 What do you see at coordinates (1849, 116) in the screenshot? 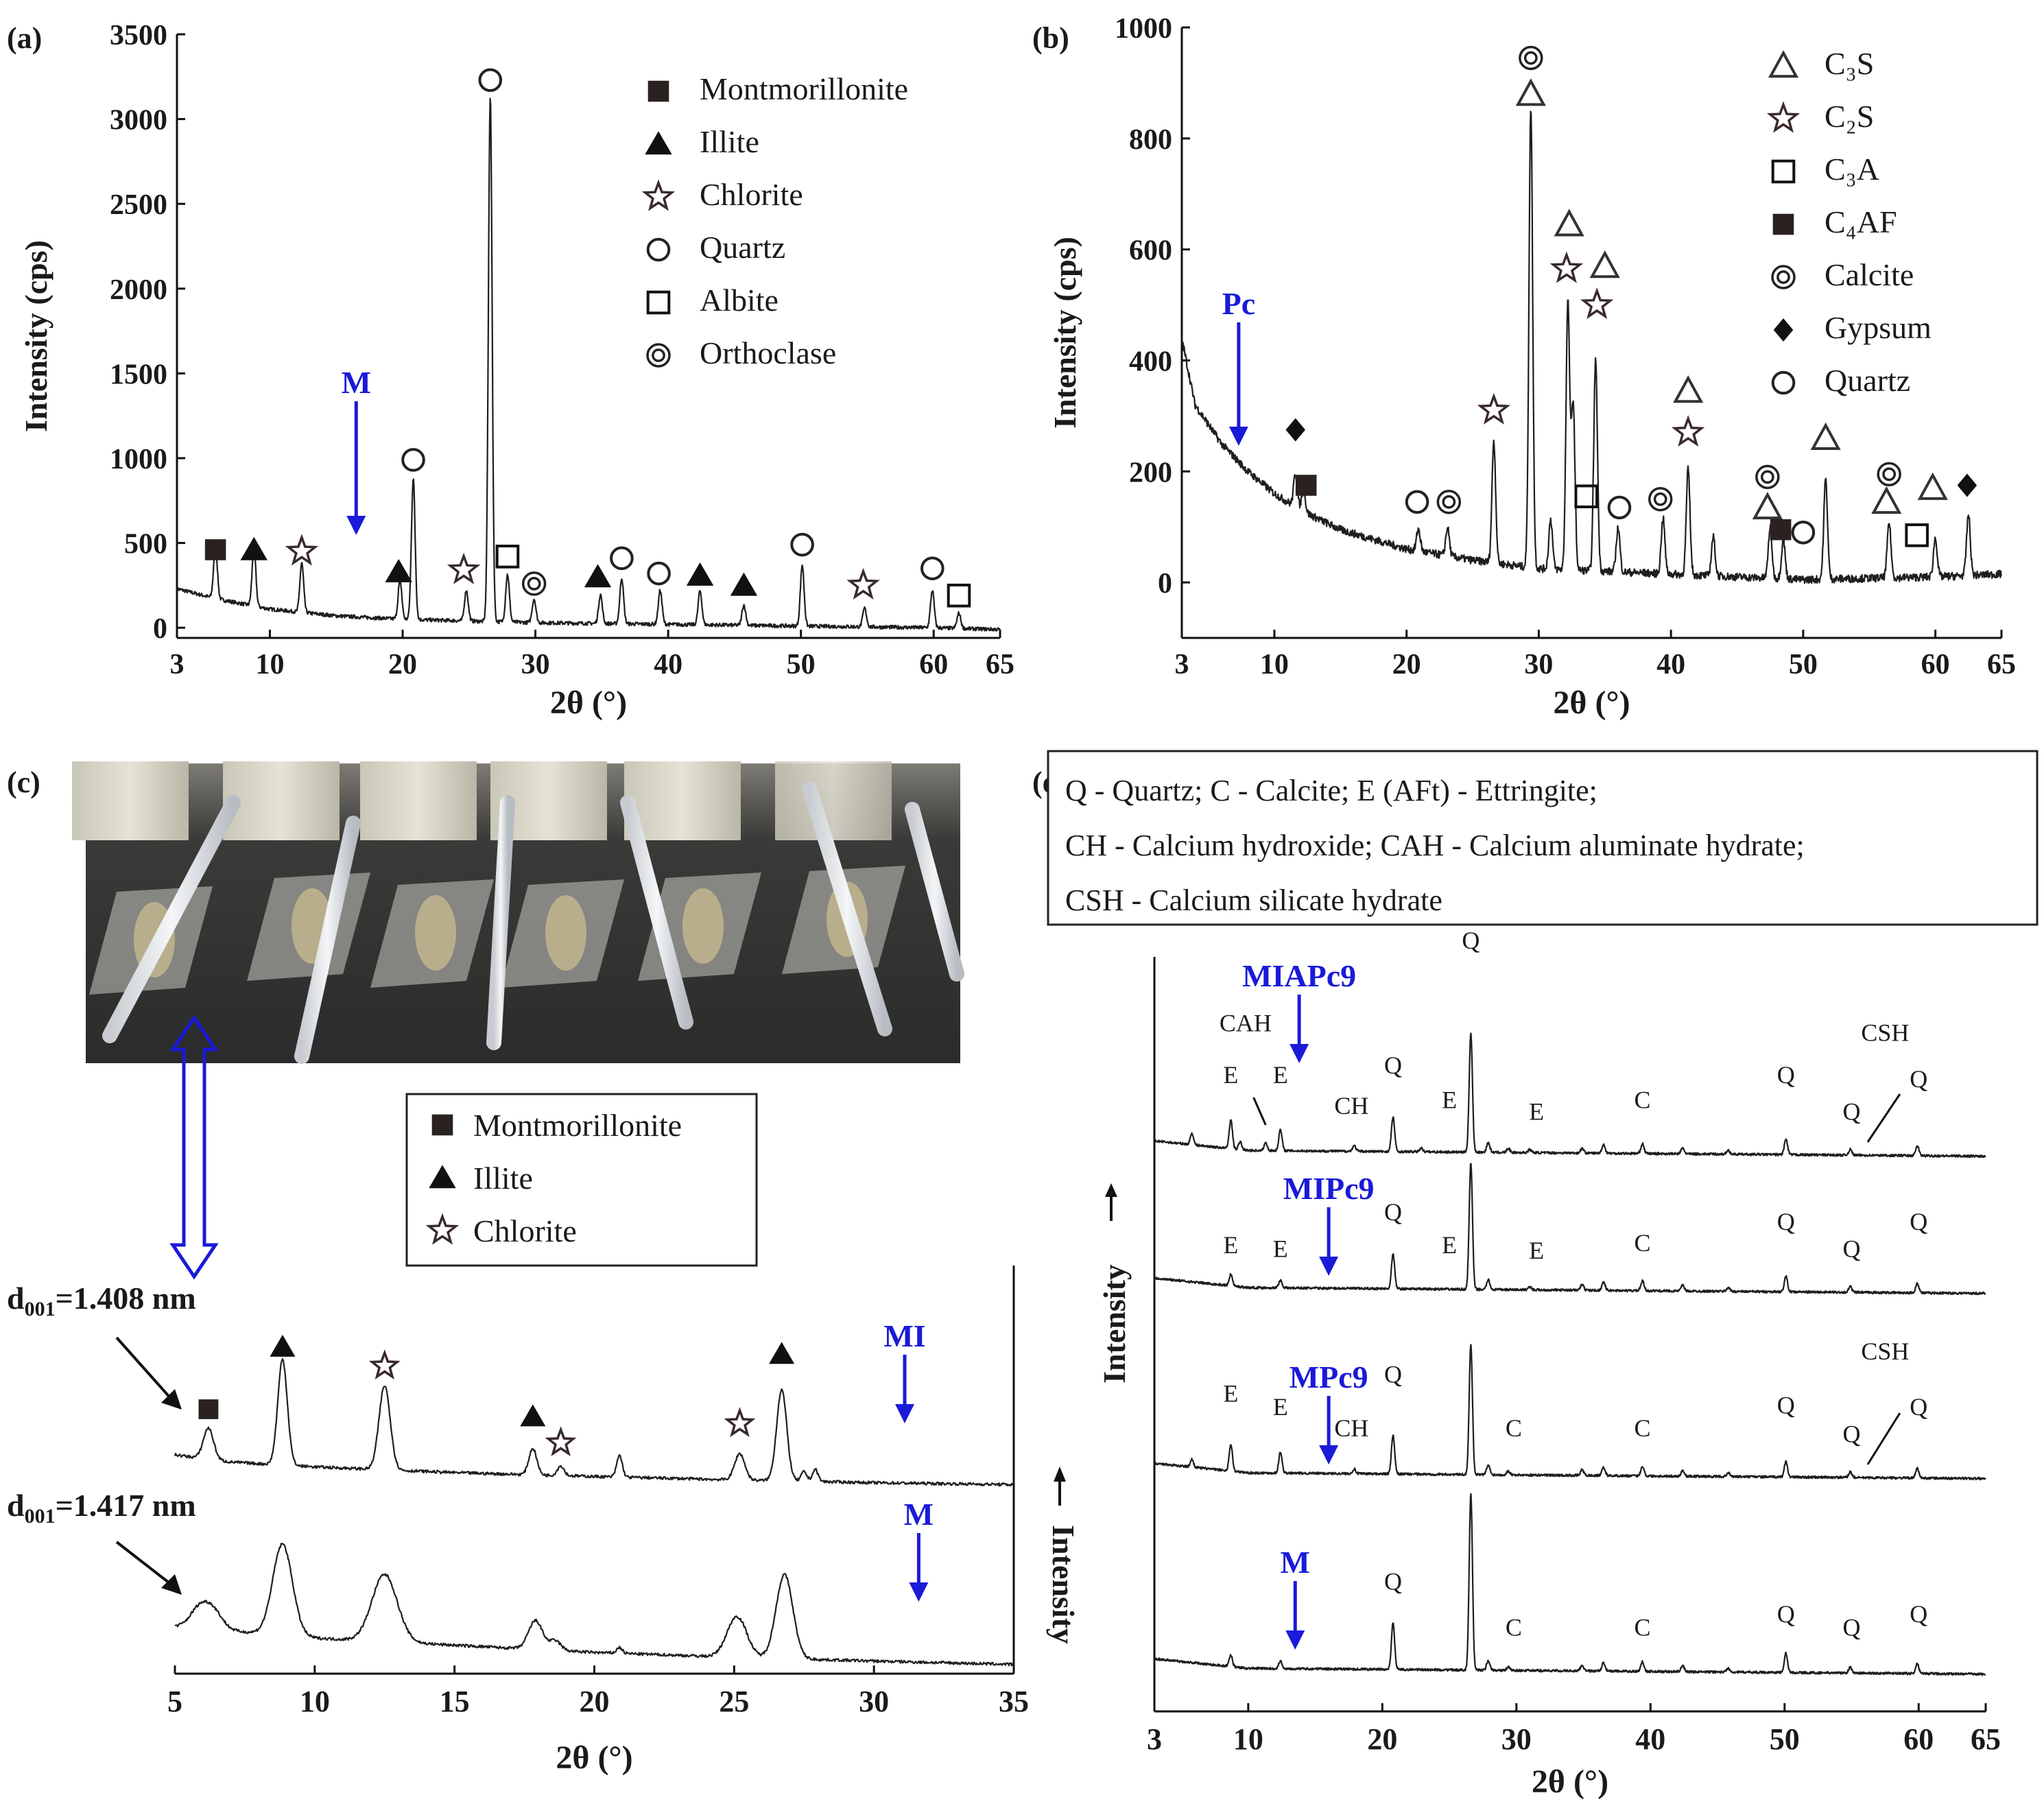
I see `legend-label: C₂S` at bounding box center [1849, 116].